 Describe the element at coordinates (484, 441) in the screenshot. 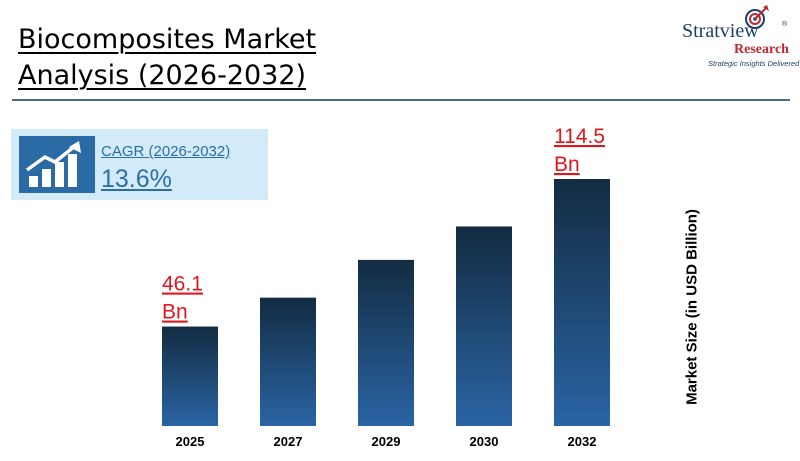

I see `x-tick-2030: 2030` at that location.